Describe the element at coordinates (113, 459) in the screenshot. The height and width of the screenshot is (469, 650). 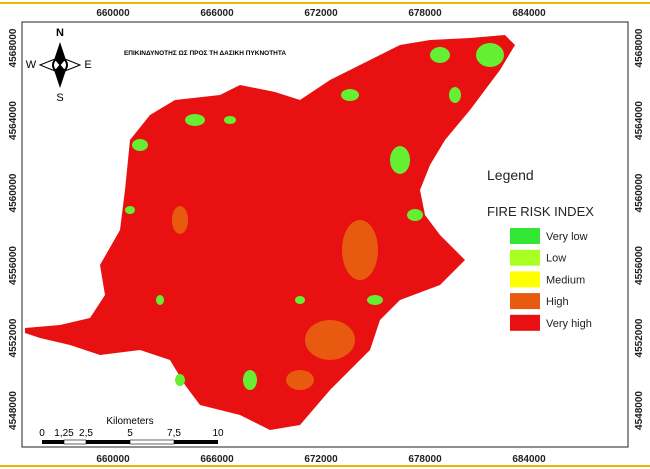
I see `x-tick-label-bottom: 660000` at that location.